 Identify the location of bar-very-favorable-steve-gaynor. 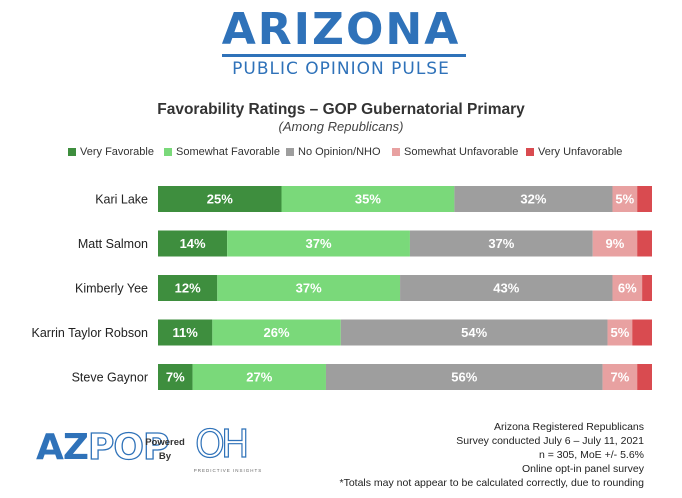
(175, 377).